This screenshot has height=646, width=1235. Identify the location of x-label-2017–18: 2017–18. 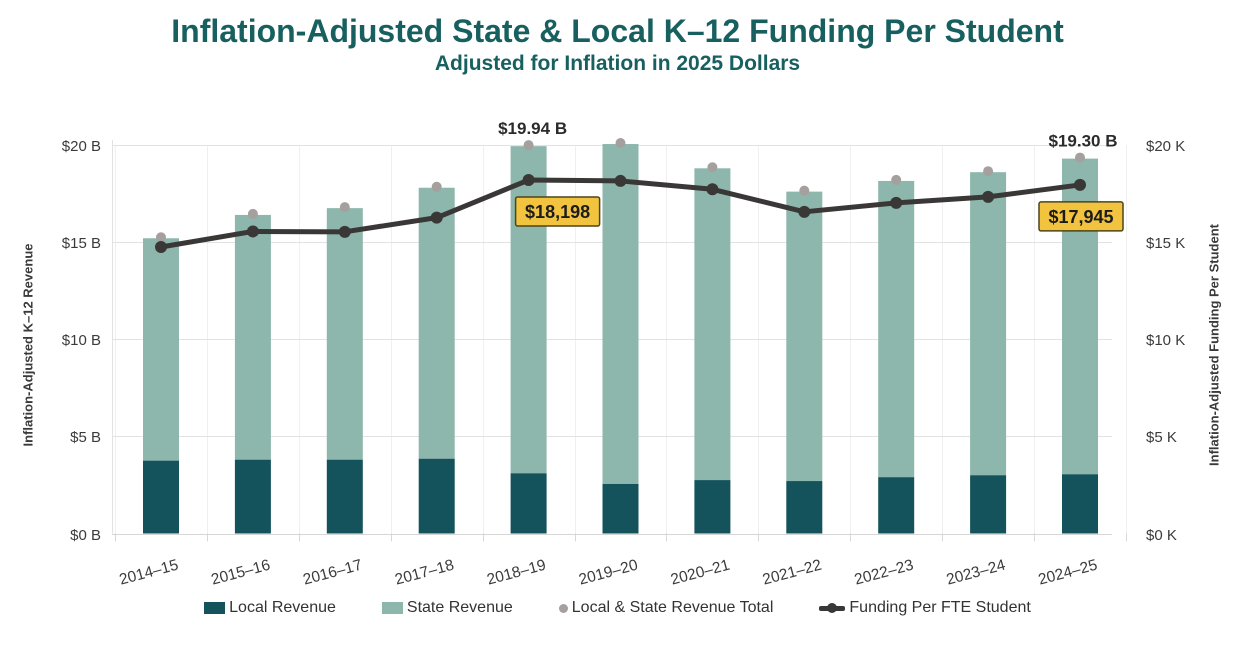
(424, 573).